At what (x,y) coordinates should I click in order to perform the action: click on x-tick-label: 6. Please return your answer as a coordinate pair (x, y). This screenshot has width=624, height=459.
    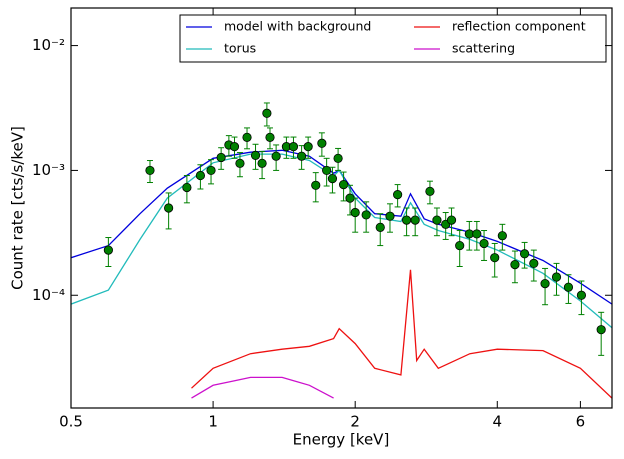
    Looking at the image, I should click on (581, 422).